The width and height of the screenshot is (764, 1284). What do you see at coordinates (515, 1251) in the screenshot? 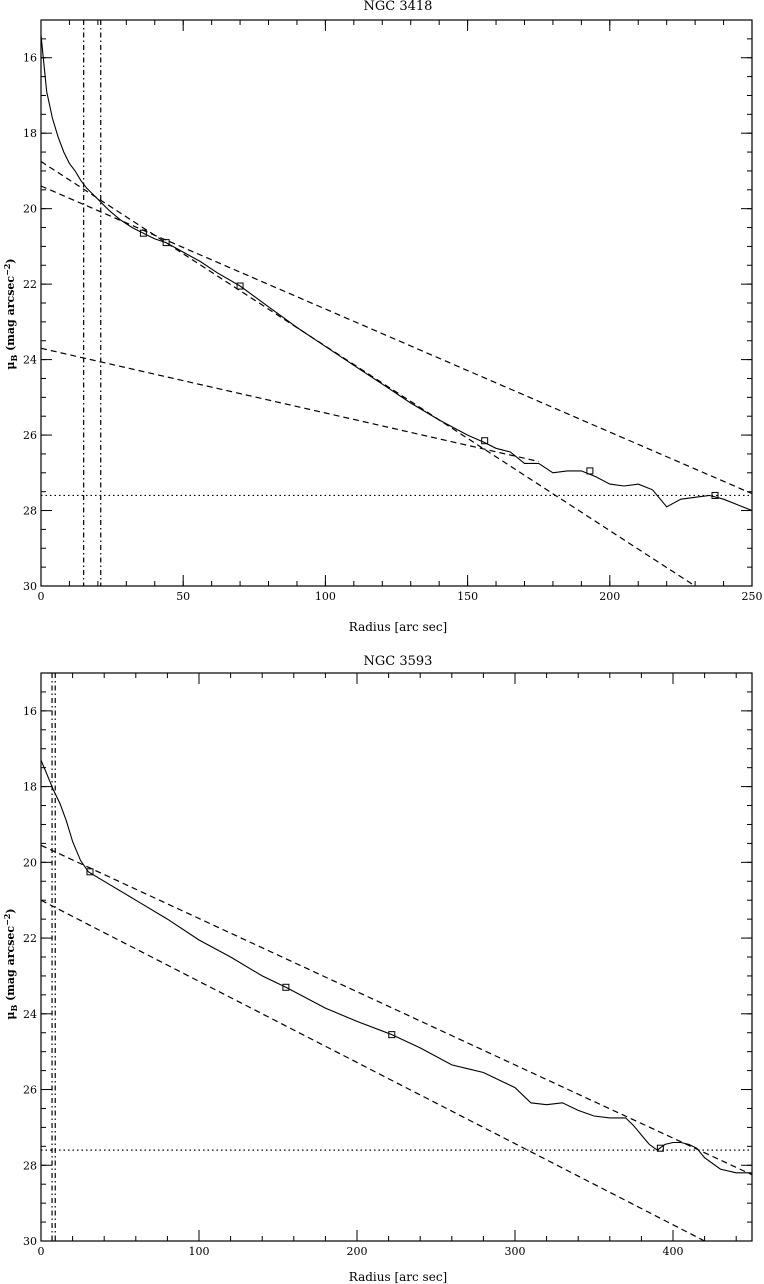
I see `x-tick-label: 300` at bounding box center [515, 1251].